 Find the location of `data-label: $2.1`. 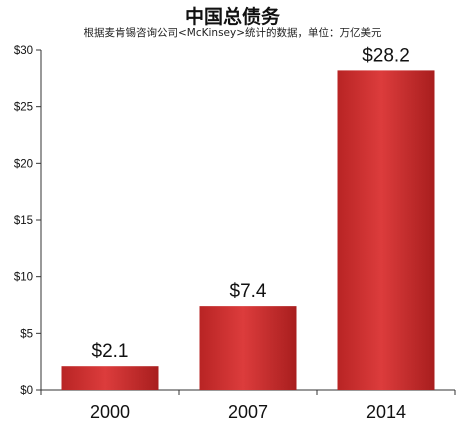

data-label: $2.1 is located at coordinates (110, 351).